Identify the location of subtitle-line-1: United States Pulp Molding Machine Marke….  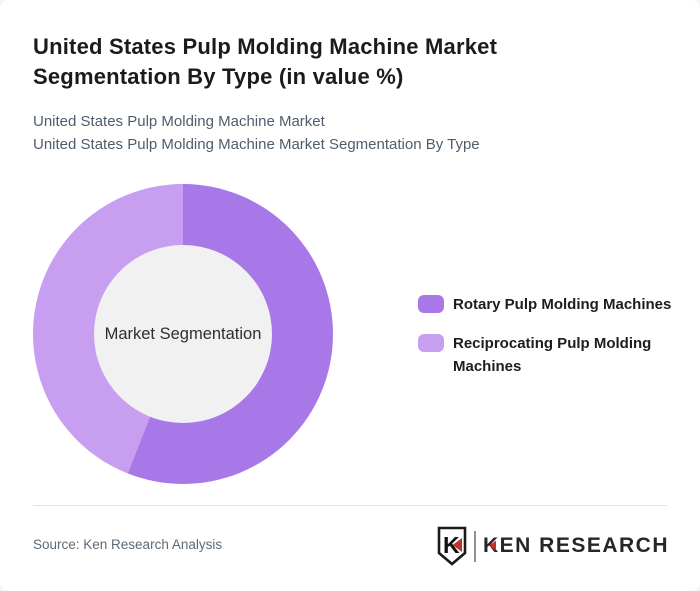
(179, 121).